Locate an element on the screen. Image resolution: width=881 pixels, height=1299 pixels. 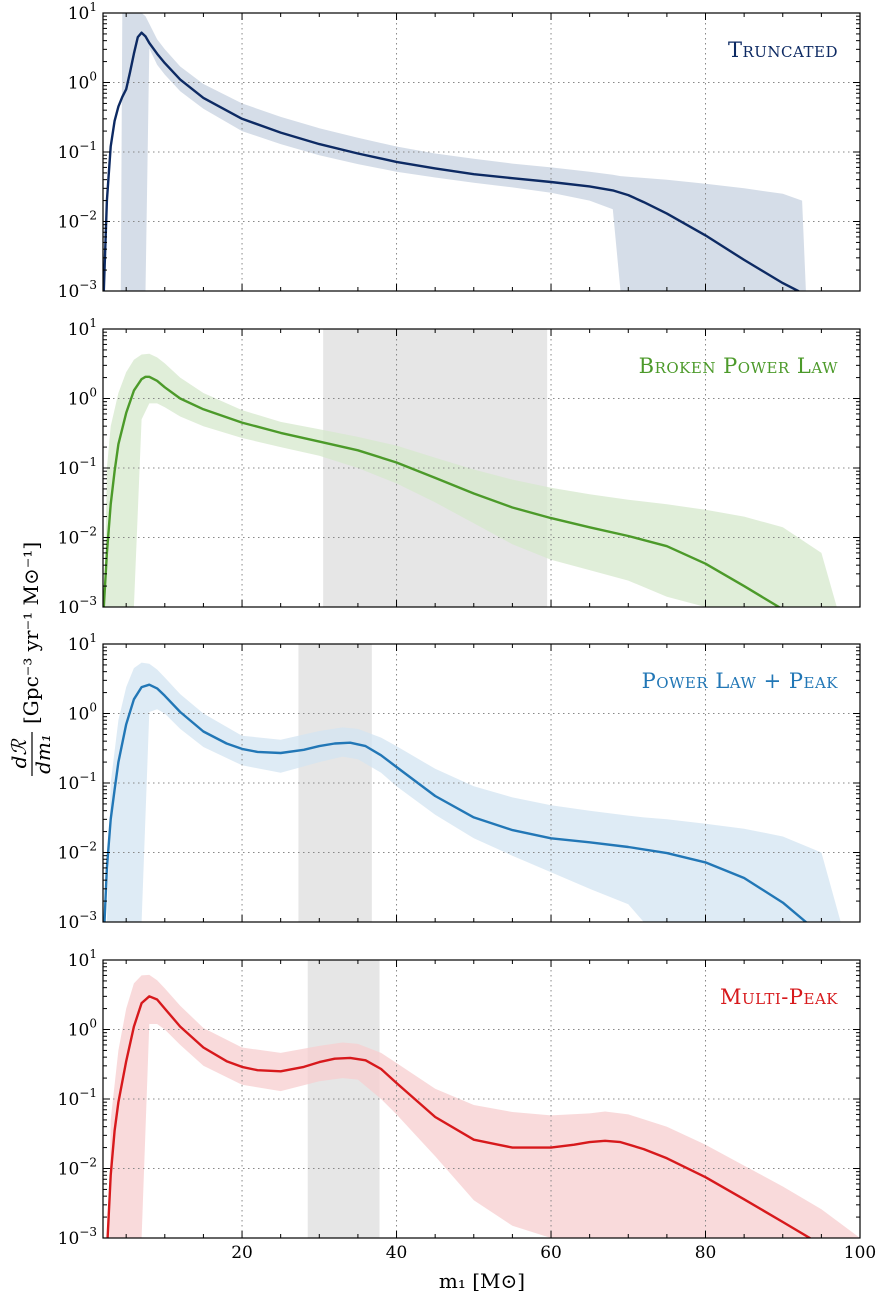
panel-title-broken-power-law: Broken Power Law is located at coordinates (738, 366).